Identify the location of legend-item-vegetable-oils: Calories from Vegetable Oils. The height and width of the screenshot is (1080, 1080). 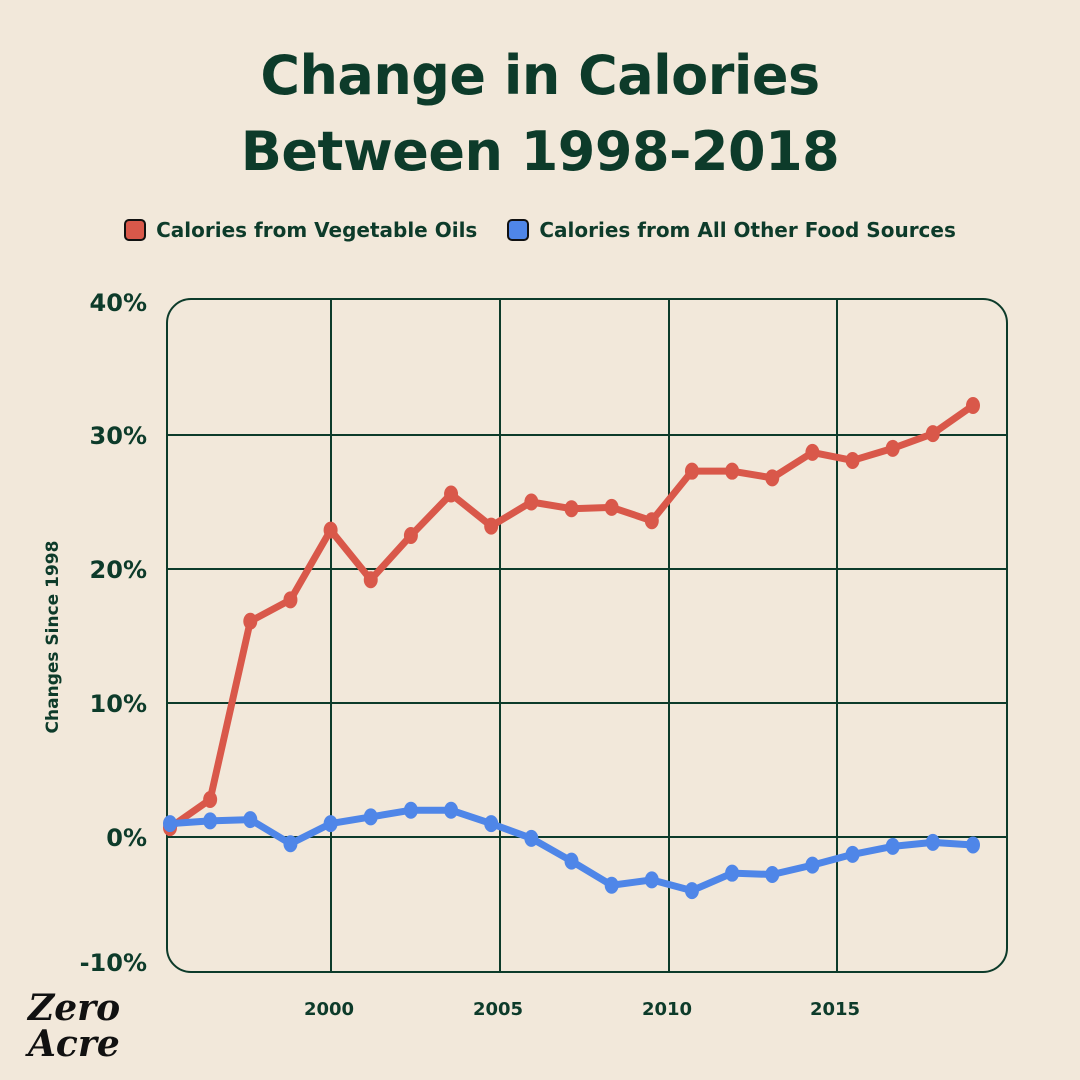
(300, 230).